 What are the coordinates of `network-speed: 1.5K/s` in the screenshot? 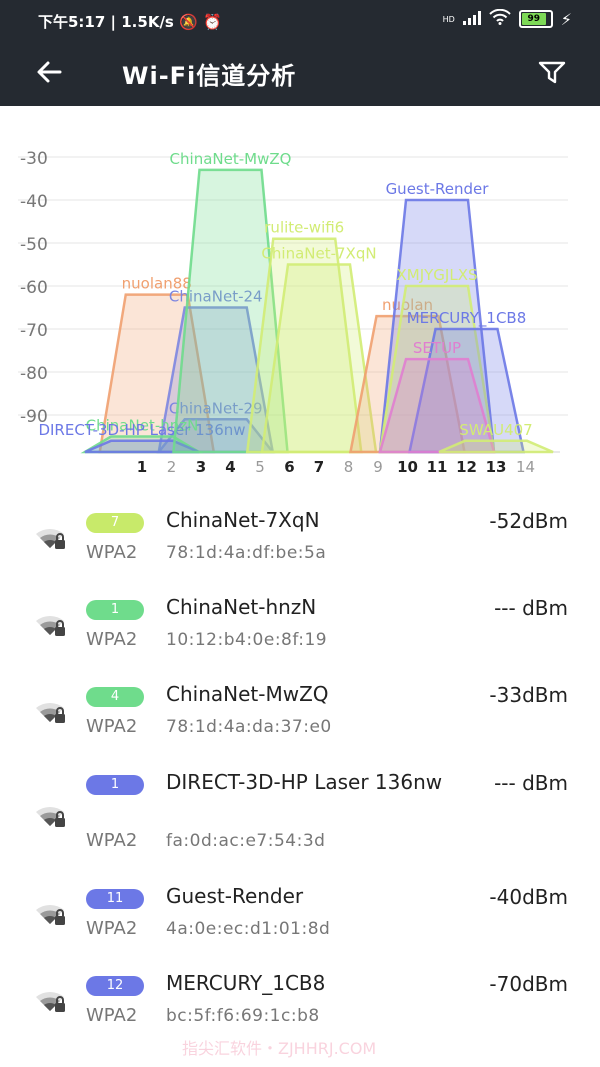 It's located at (147, 22).